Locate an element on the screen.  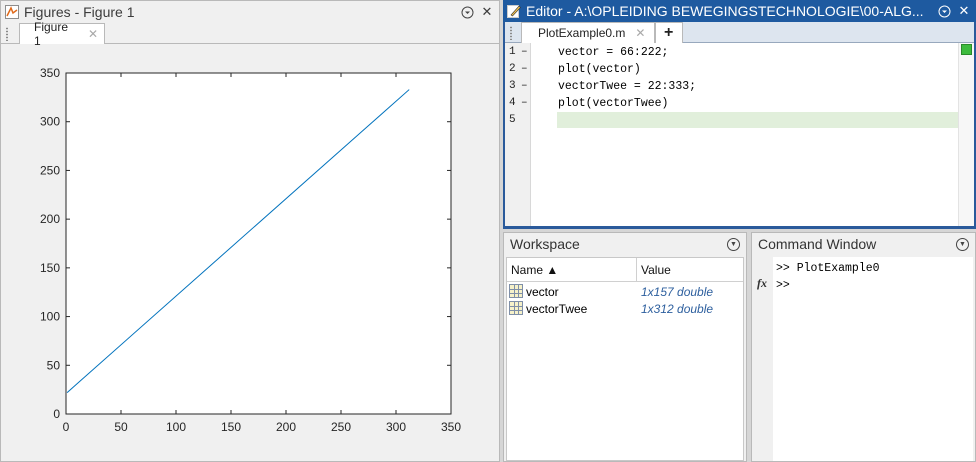
column-header-name: Name ▲ is located at coordinates (535, 270).